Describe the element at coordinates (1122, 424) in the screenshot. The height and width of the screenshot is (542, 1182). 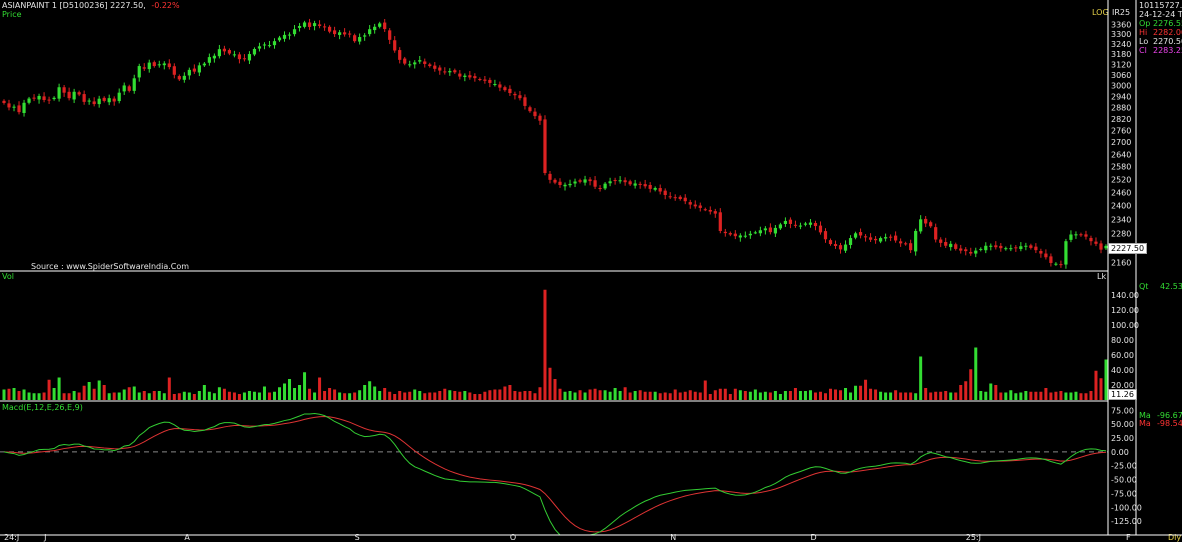
I see `macd-tick-label: 50.00` at that location.